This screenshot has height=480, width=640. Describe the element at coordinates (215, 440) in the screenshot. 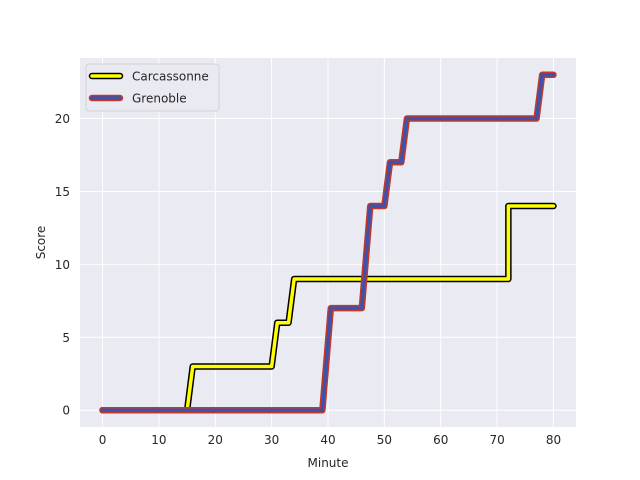

I see `x-tick-label: 20` at that location.